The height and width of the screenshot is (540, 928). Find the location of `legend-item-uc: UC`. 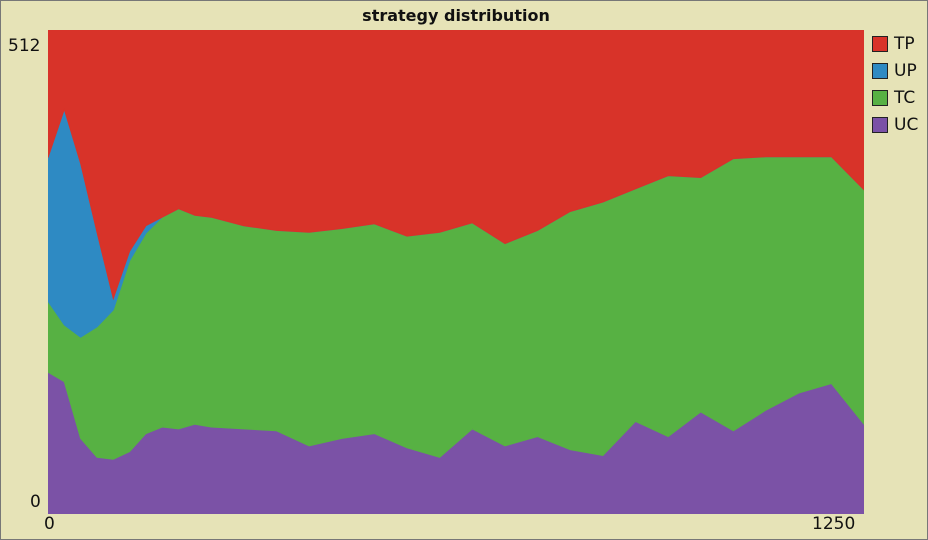

legend-item-uc: UC is located at coordinates (895, 124).